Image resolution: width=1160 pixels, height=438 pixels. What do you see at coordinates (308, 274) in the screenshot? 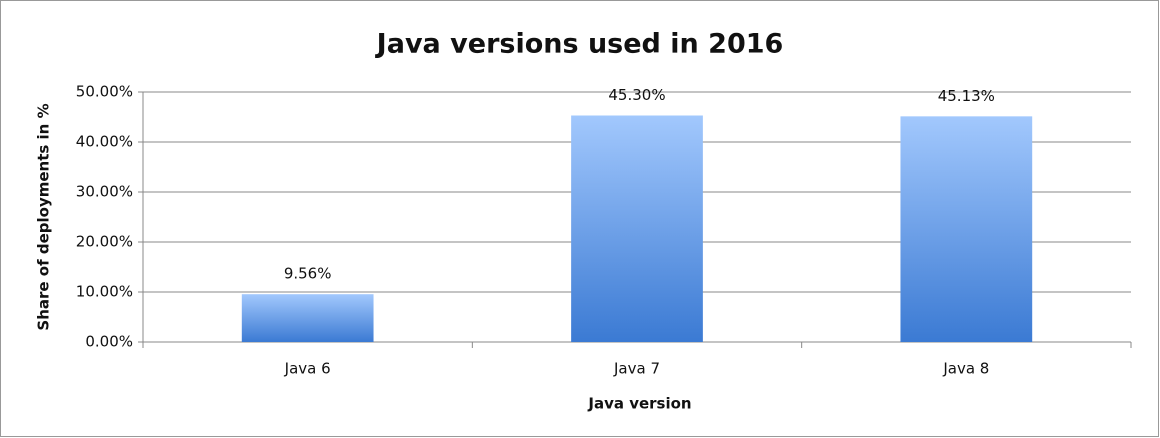
I see `data-label: 9.56%` at bounding box center [308, 274].